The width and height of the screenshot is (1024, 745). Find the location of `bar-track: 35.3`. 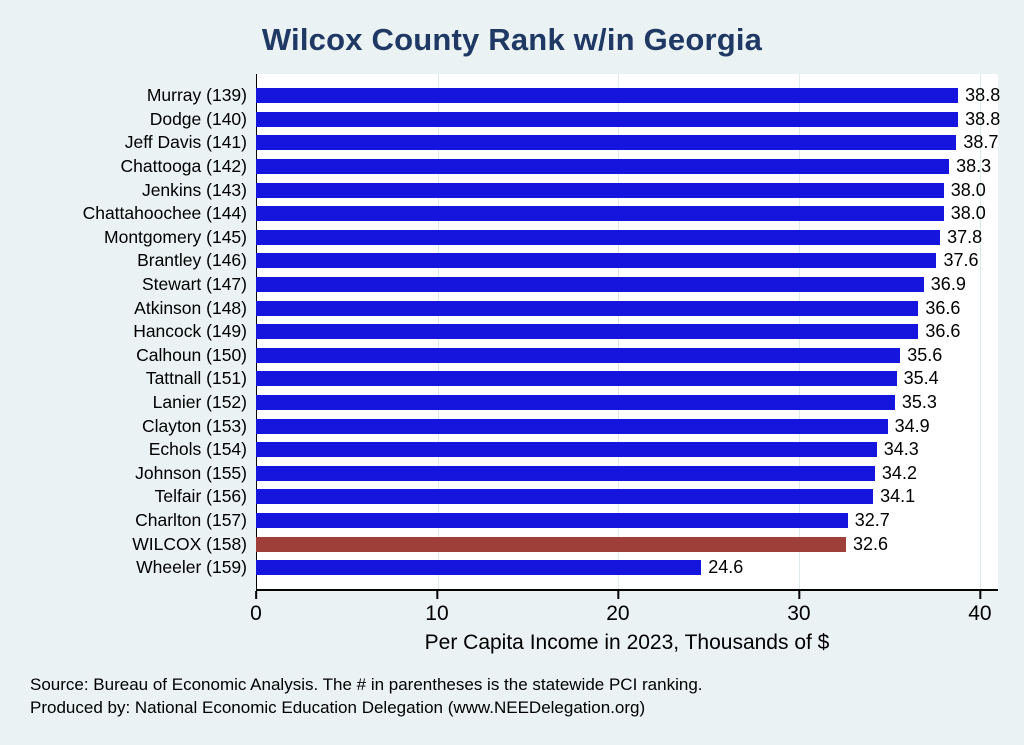

bar-track: 35.3 is located at coordinates (627, 403).